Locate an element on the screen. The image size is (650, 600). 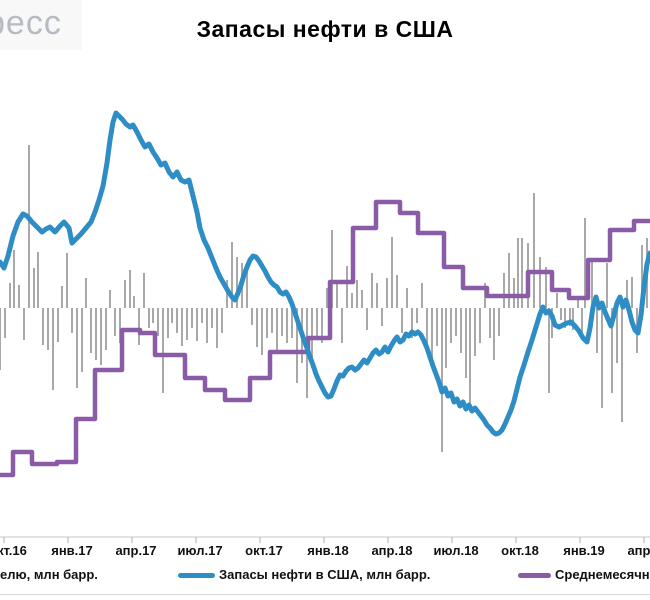
bottom-divider is located at coordinates (325, 594).